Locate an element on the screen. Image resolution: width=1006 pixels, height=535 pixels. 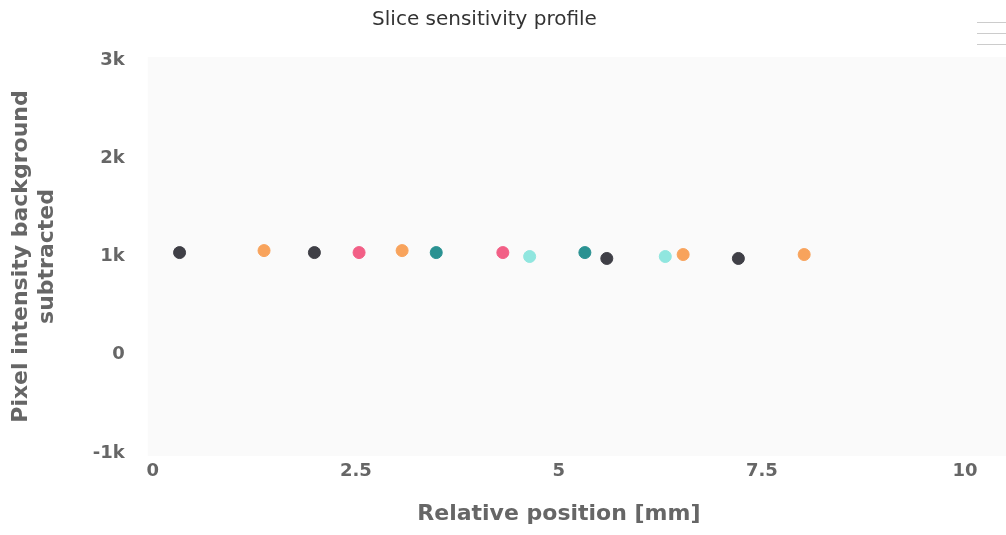
y-tick-label: 3k is located at coordinates (113, 58).